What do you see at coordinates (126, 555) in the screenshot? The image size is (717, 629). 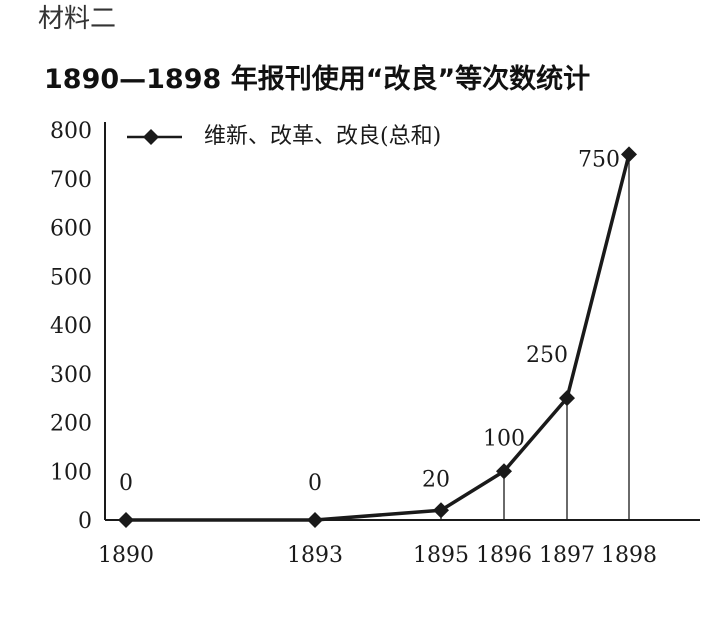 I see `x-tick-label: 1890` at bounding box center [126, 555].